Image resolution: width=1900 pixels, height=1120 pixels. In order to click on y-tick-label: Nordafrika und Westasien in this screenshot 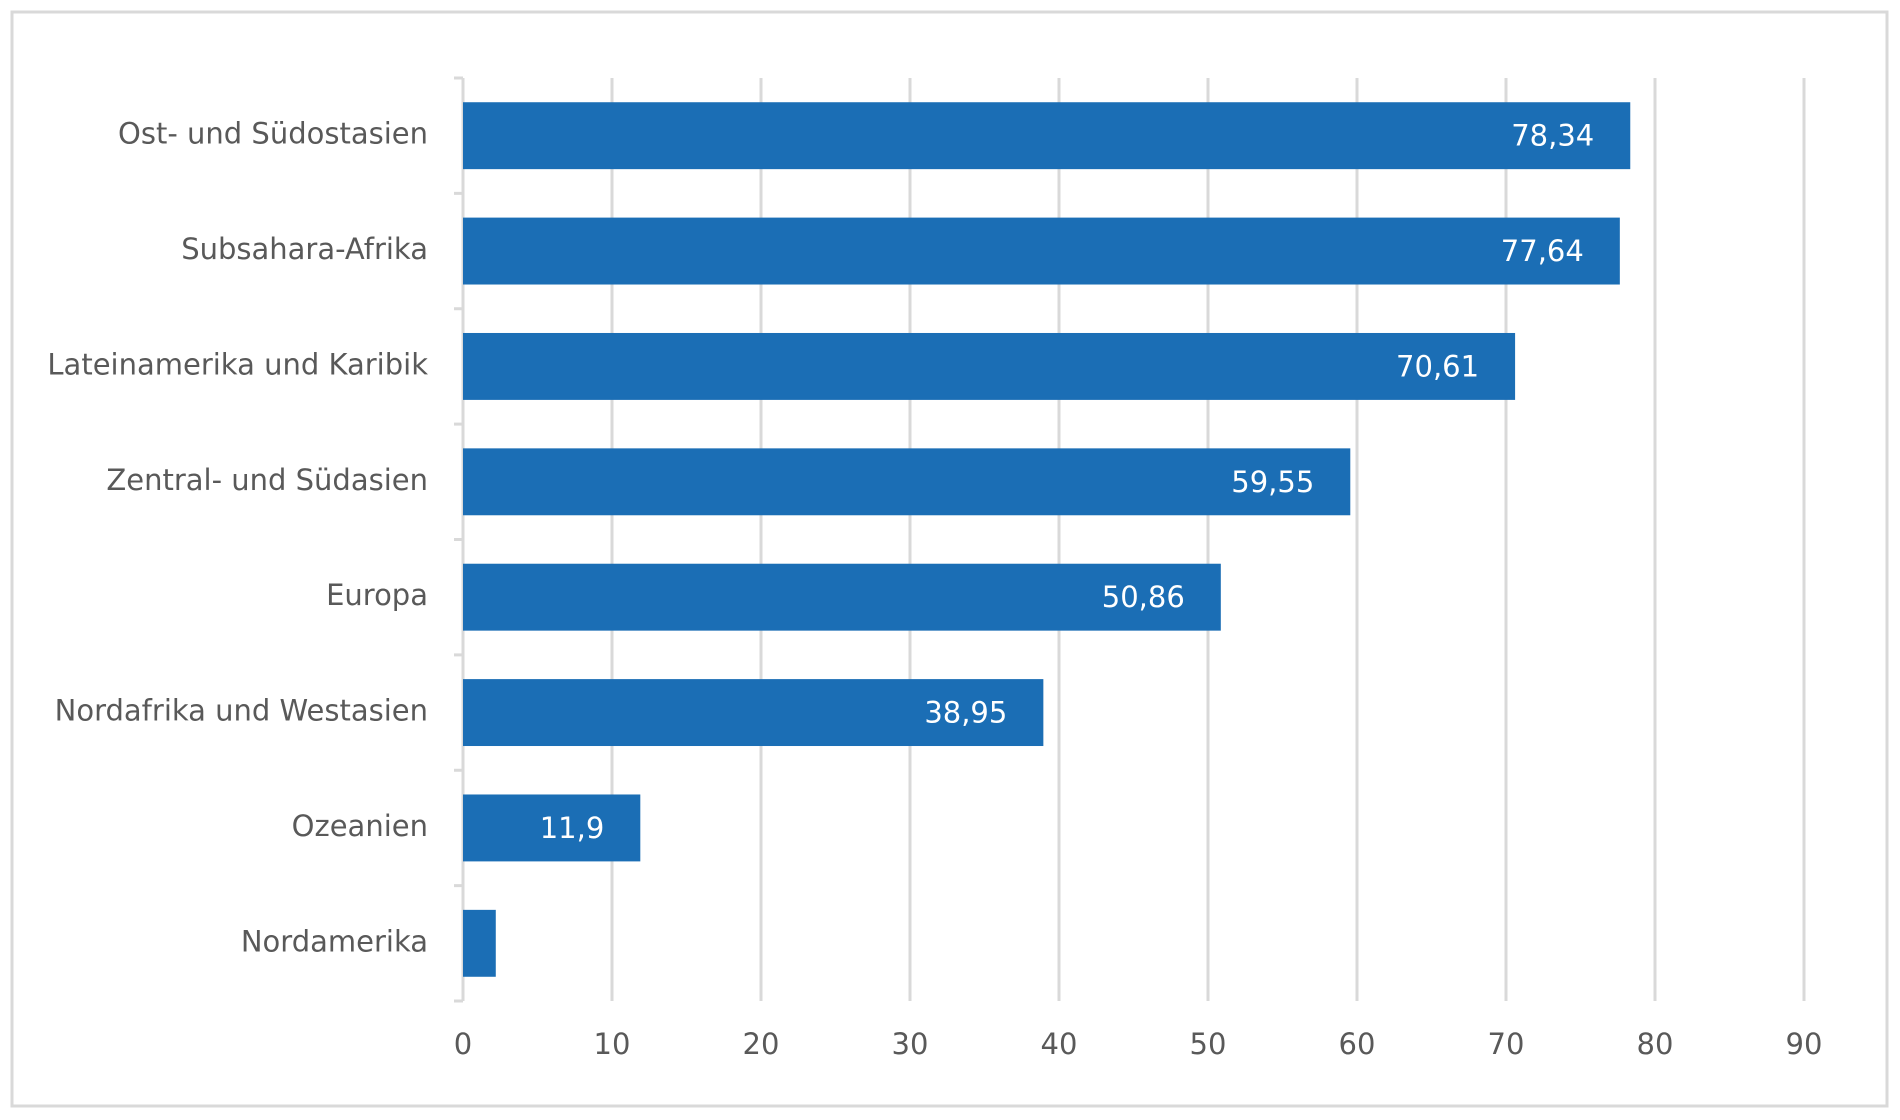, I will do `click(241, 711)`.